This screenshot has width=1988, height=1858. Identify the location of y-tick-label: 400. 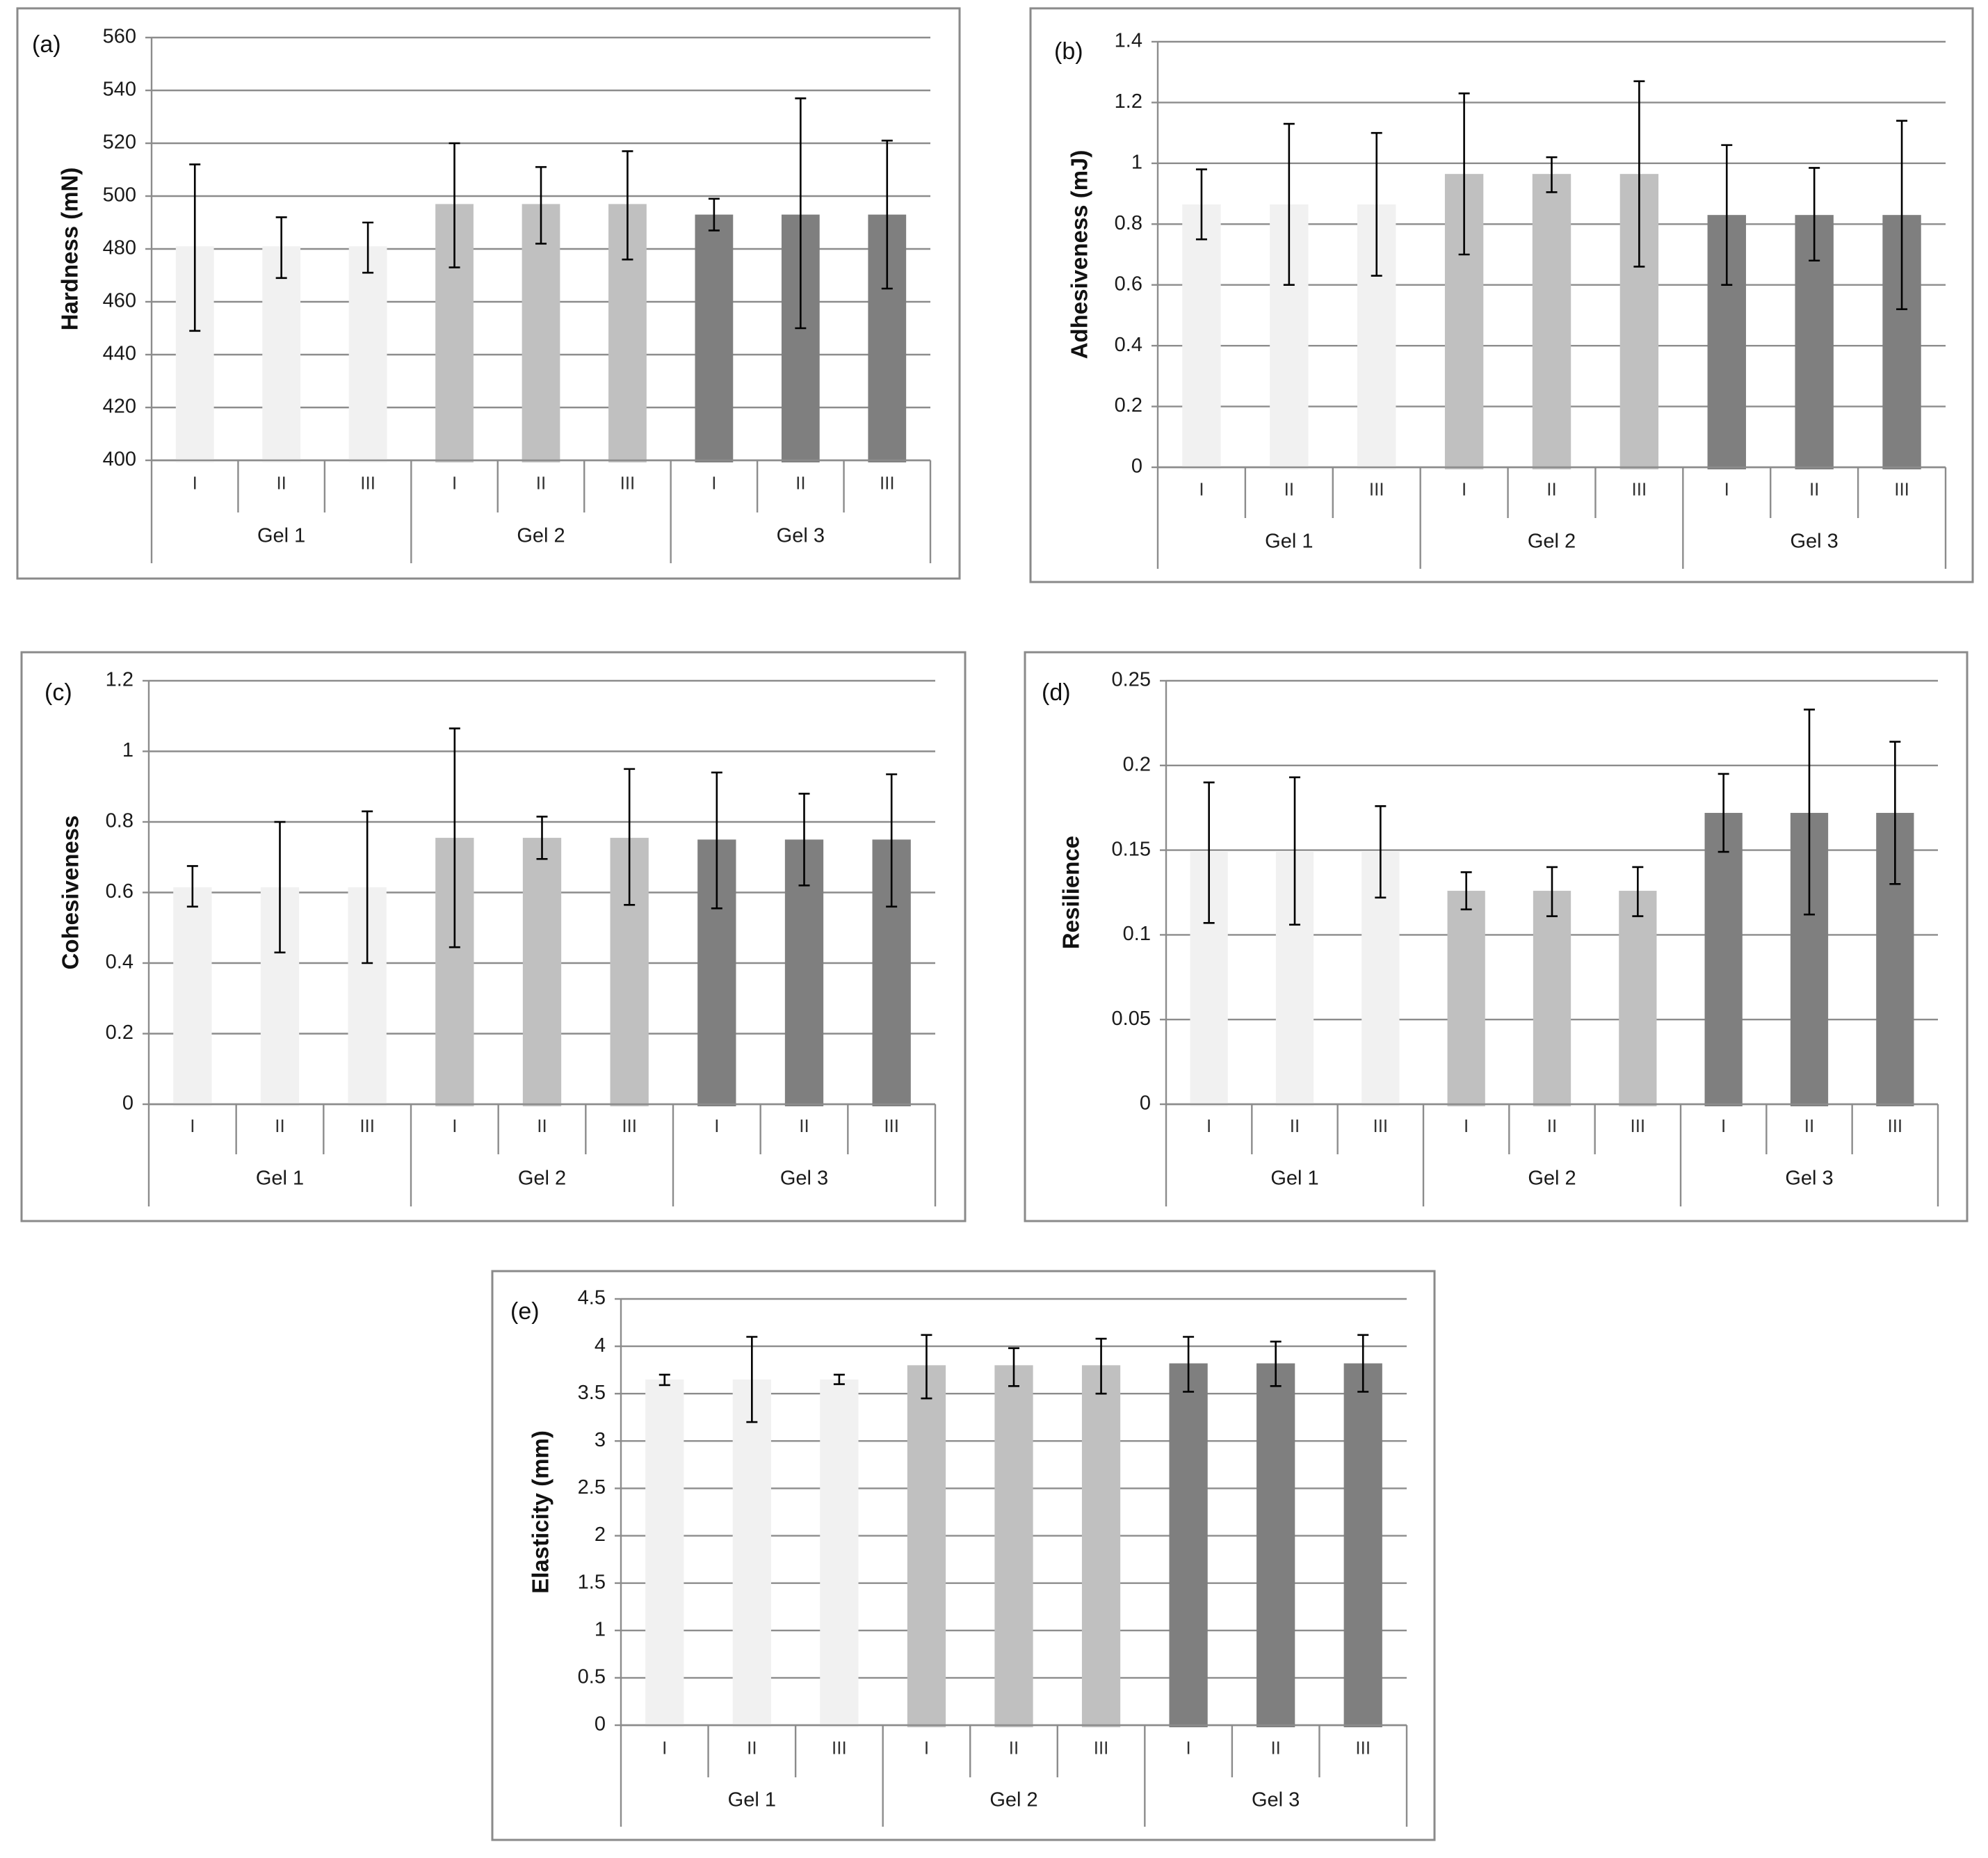
(120, 460).